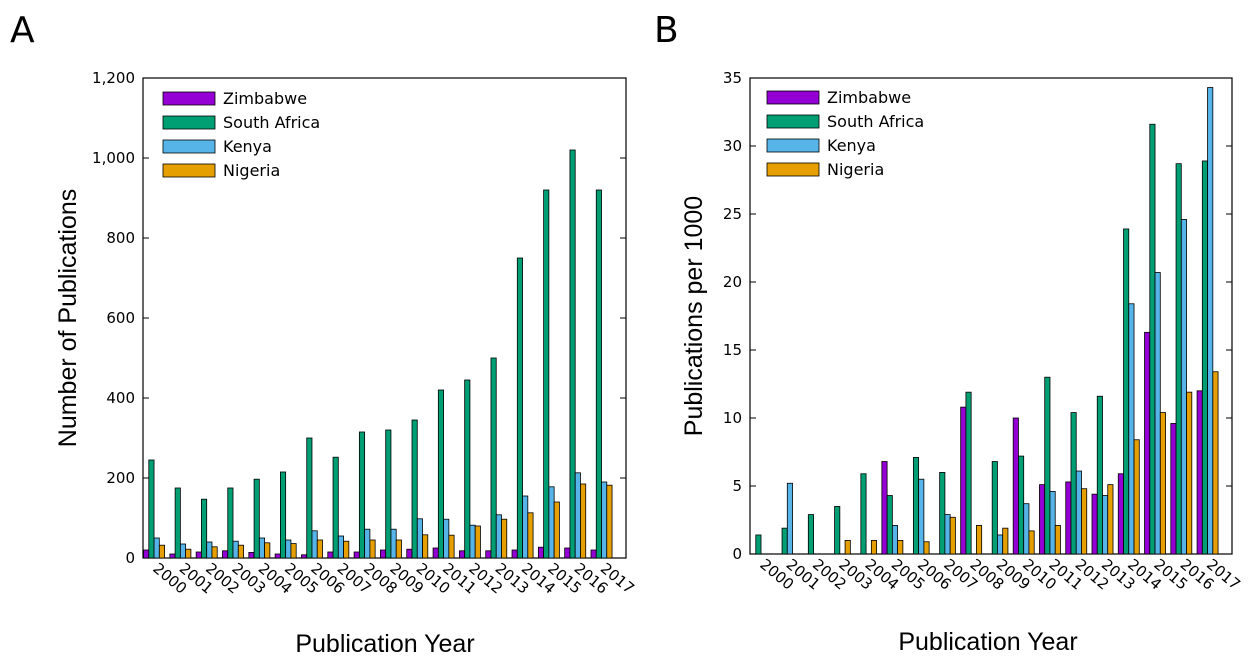 This screenshot has width=1250, height=659. Describe the element at coordinates (666, 30) in the screenshot. I see `panel-label: B` at that location.